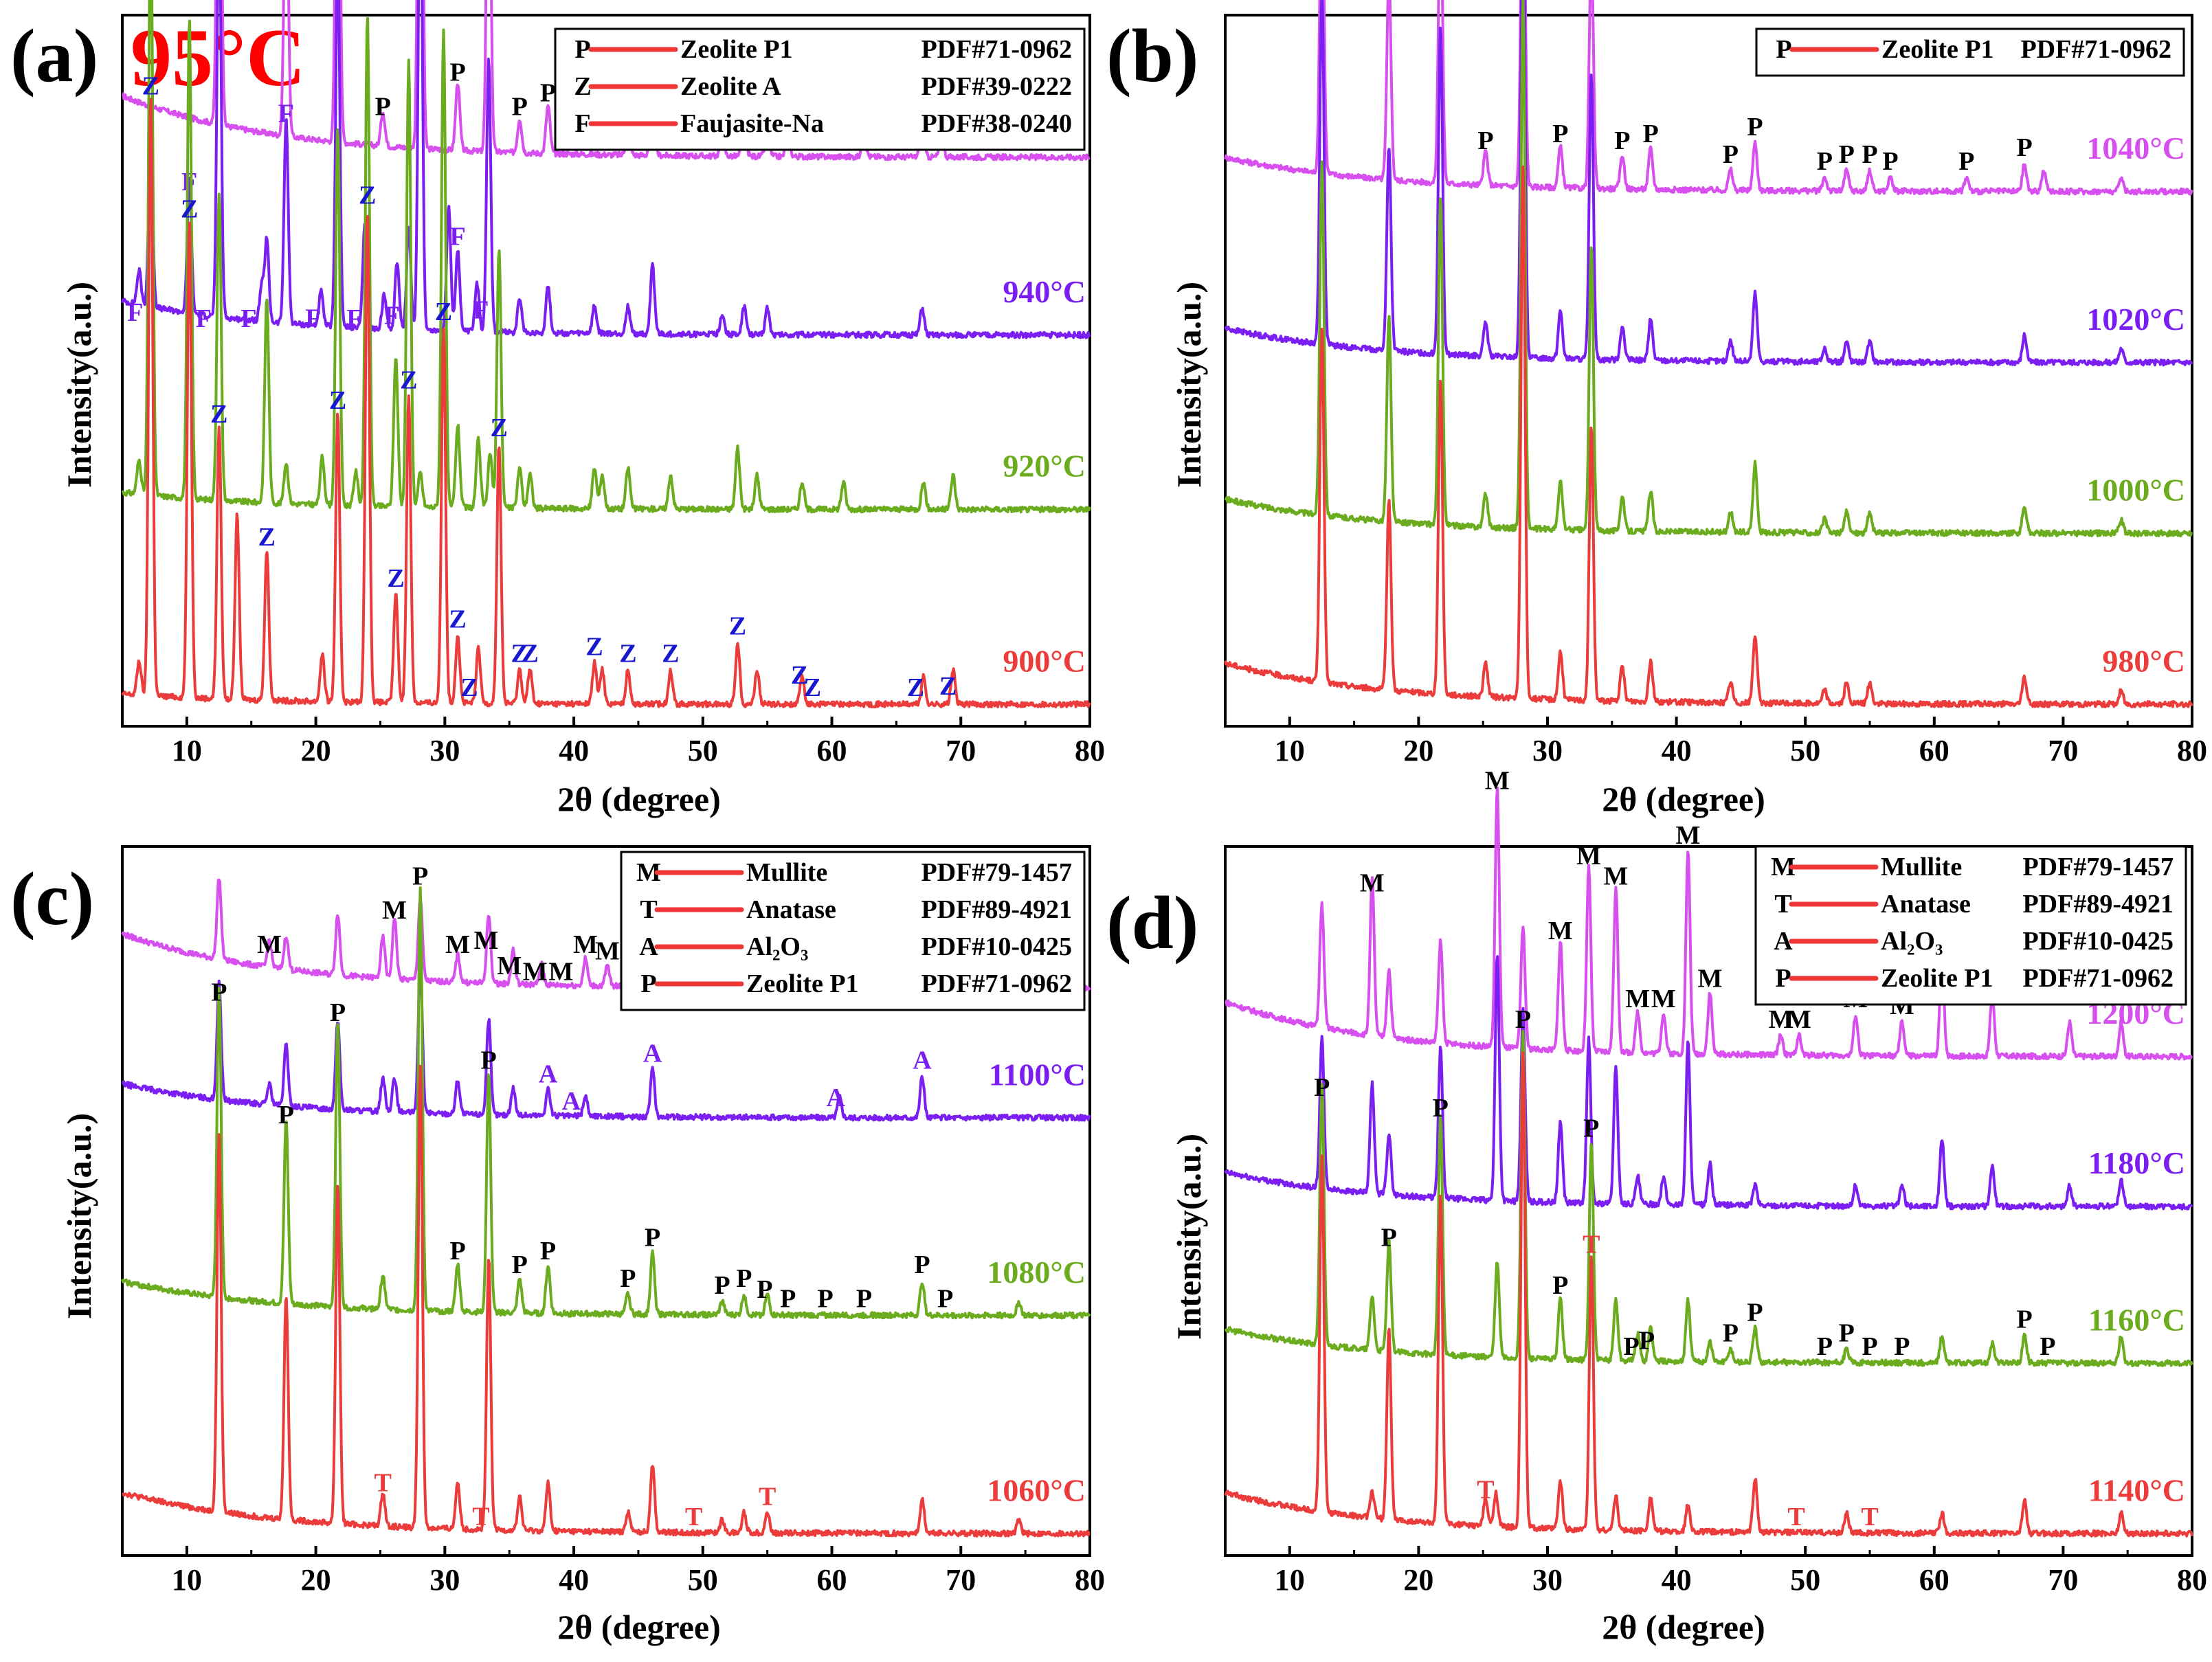 The height and width of the screenshot is (1662, 2212). I want to click on legend-name: Faujasite-Na, so click(752, 124).